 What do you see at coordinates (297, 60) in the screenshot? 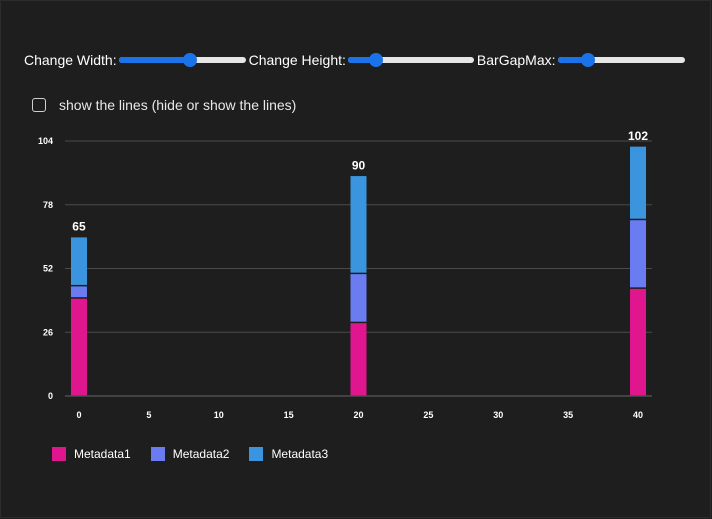
I see `height-slider-label: Change Height:` at bounding box center [297, 60].